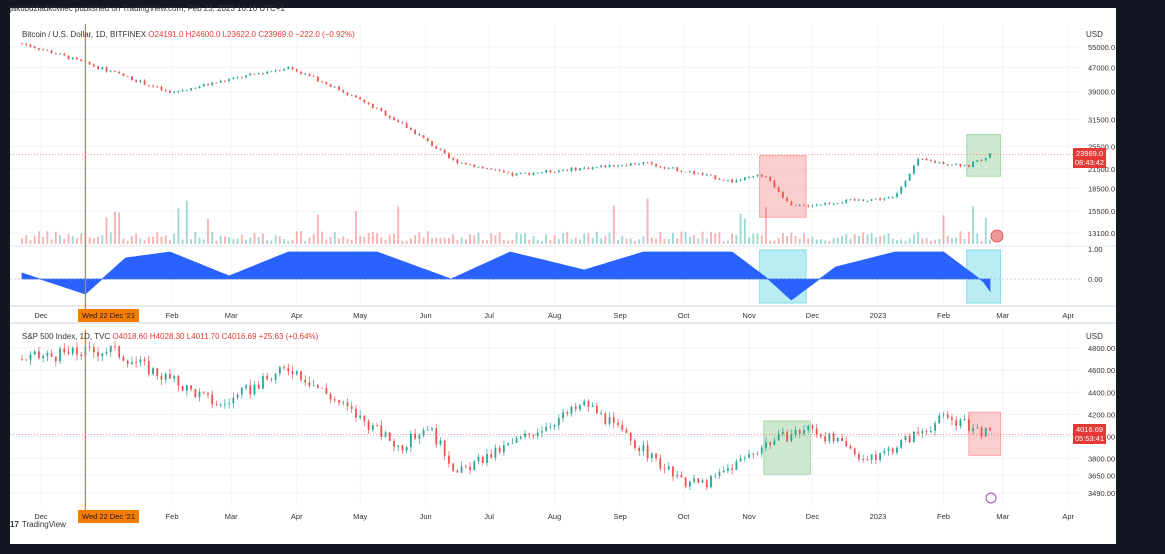 Image resolution: width=1165 pixels, height=554 pixels. Describe the element at coordinates (1101, 475) in the screenshot. I see `spx-price-tick: 3650.00` at that location.